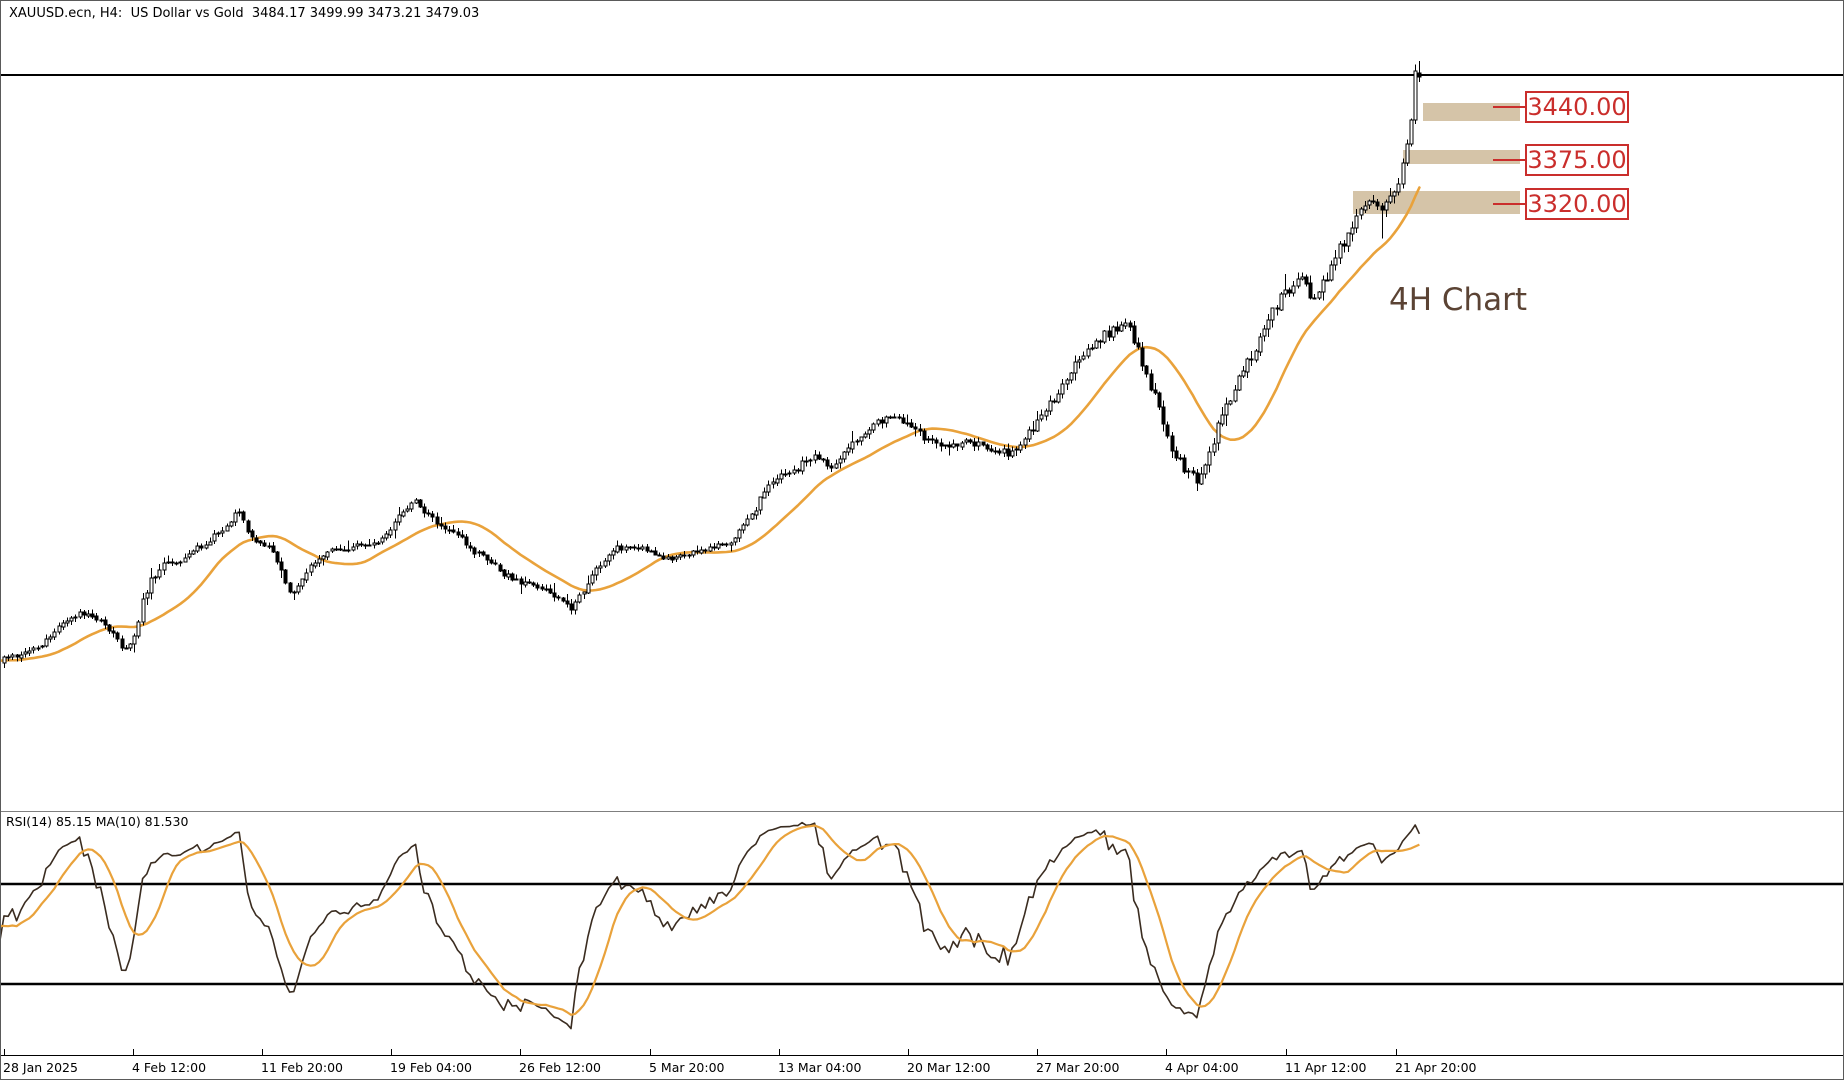 The height and width of the screenshot is (1080, 1844). What do you see at coordinates (1577, 160) in the screenshot?
I see `price-level-label-3375: 3375.00` at bounding box center [1577, 160].